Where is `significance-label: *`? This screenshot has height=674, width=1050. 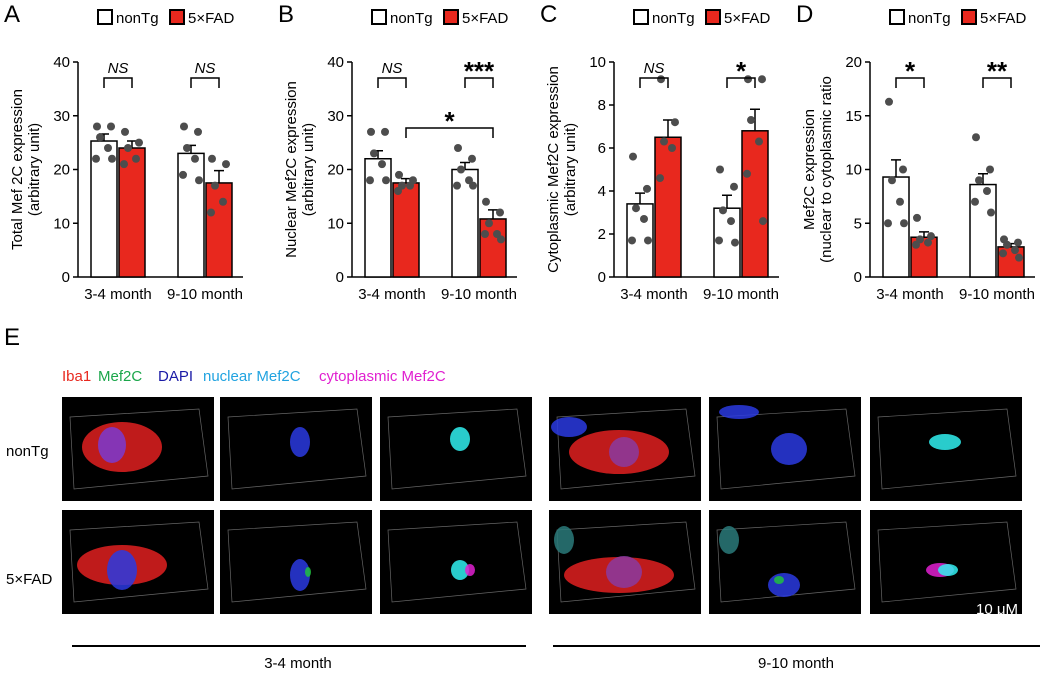
significance-label: * is located at coordinates (741, 71).